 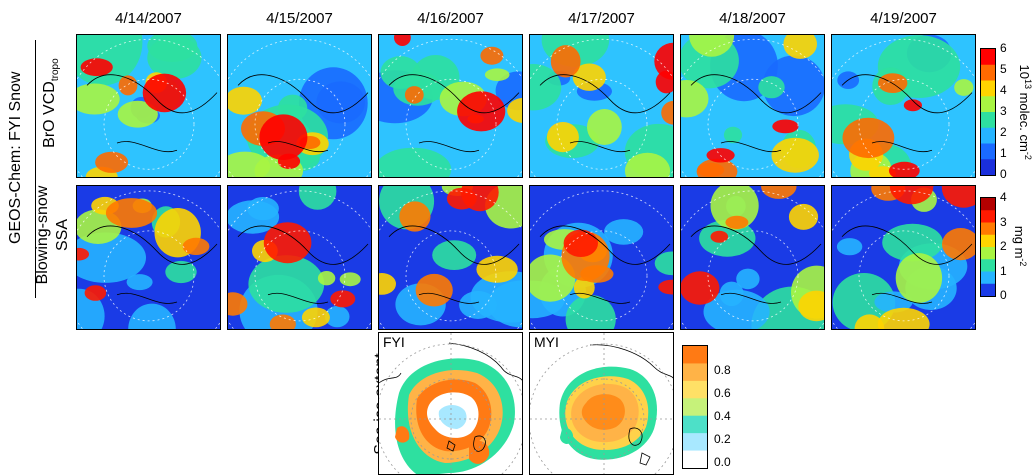 I want to click on ice-colorbar-tick: 0.2, so click(x=722, y=439).